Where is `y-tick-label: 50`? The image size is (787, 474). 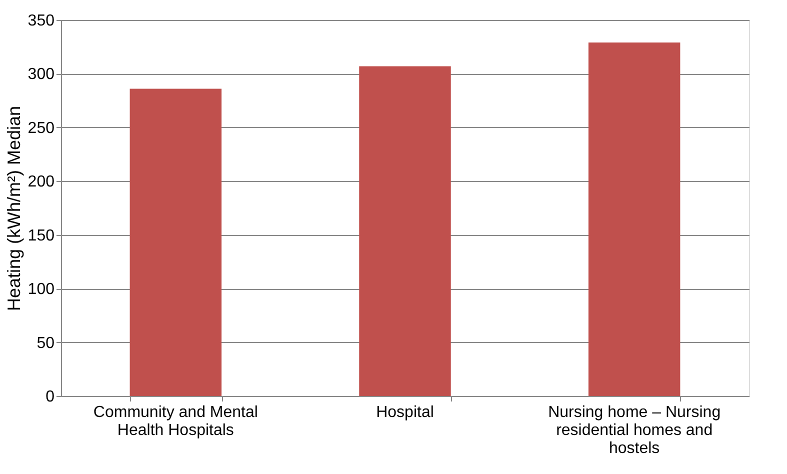
y-tick-label: 50 is located at coordinates (45, 343).